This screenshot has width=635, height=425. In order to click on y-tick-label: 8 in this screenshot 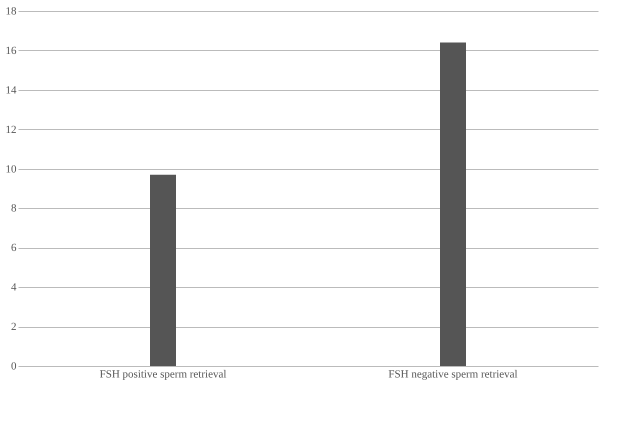, I will do `click(14, 208)`.